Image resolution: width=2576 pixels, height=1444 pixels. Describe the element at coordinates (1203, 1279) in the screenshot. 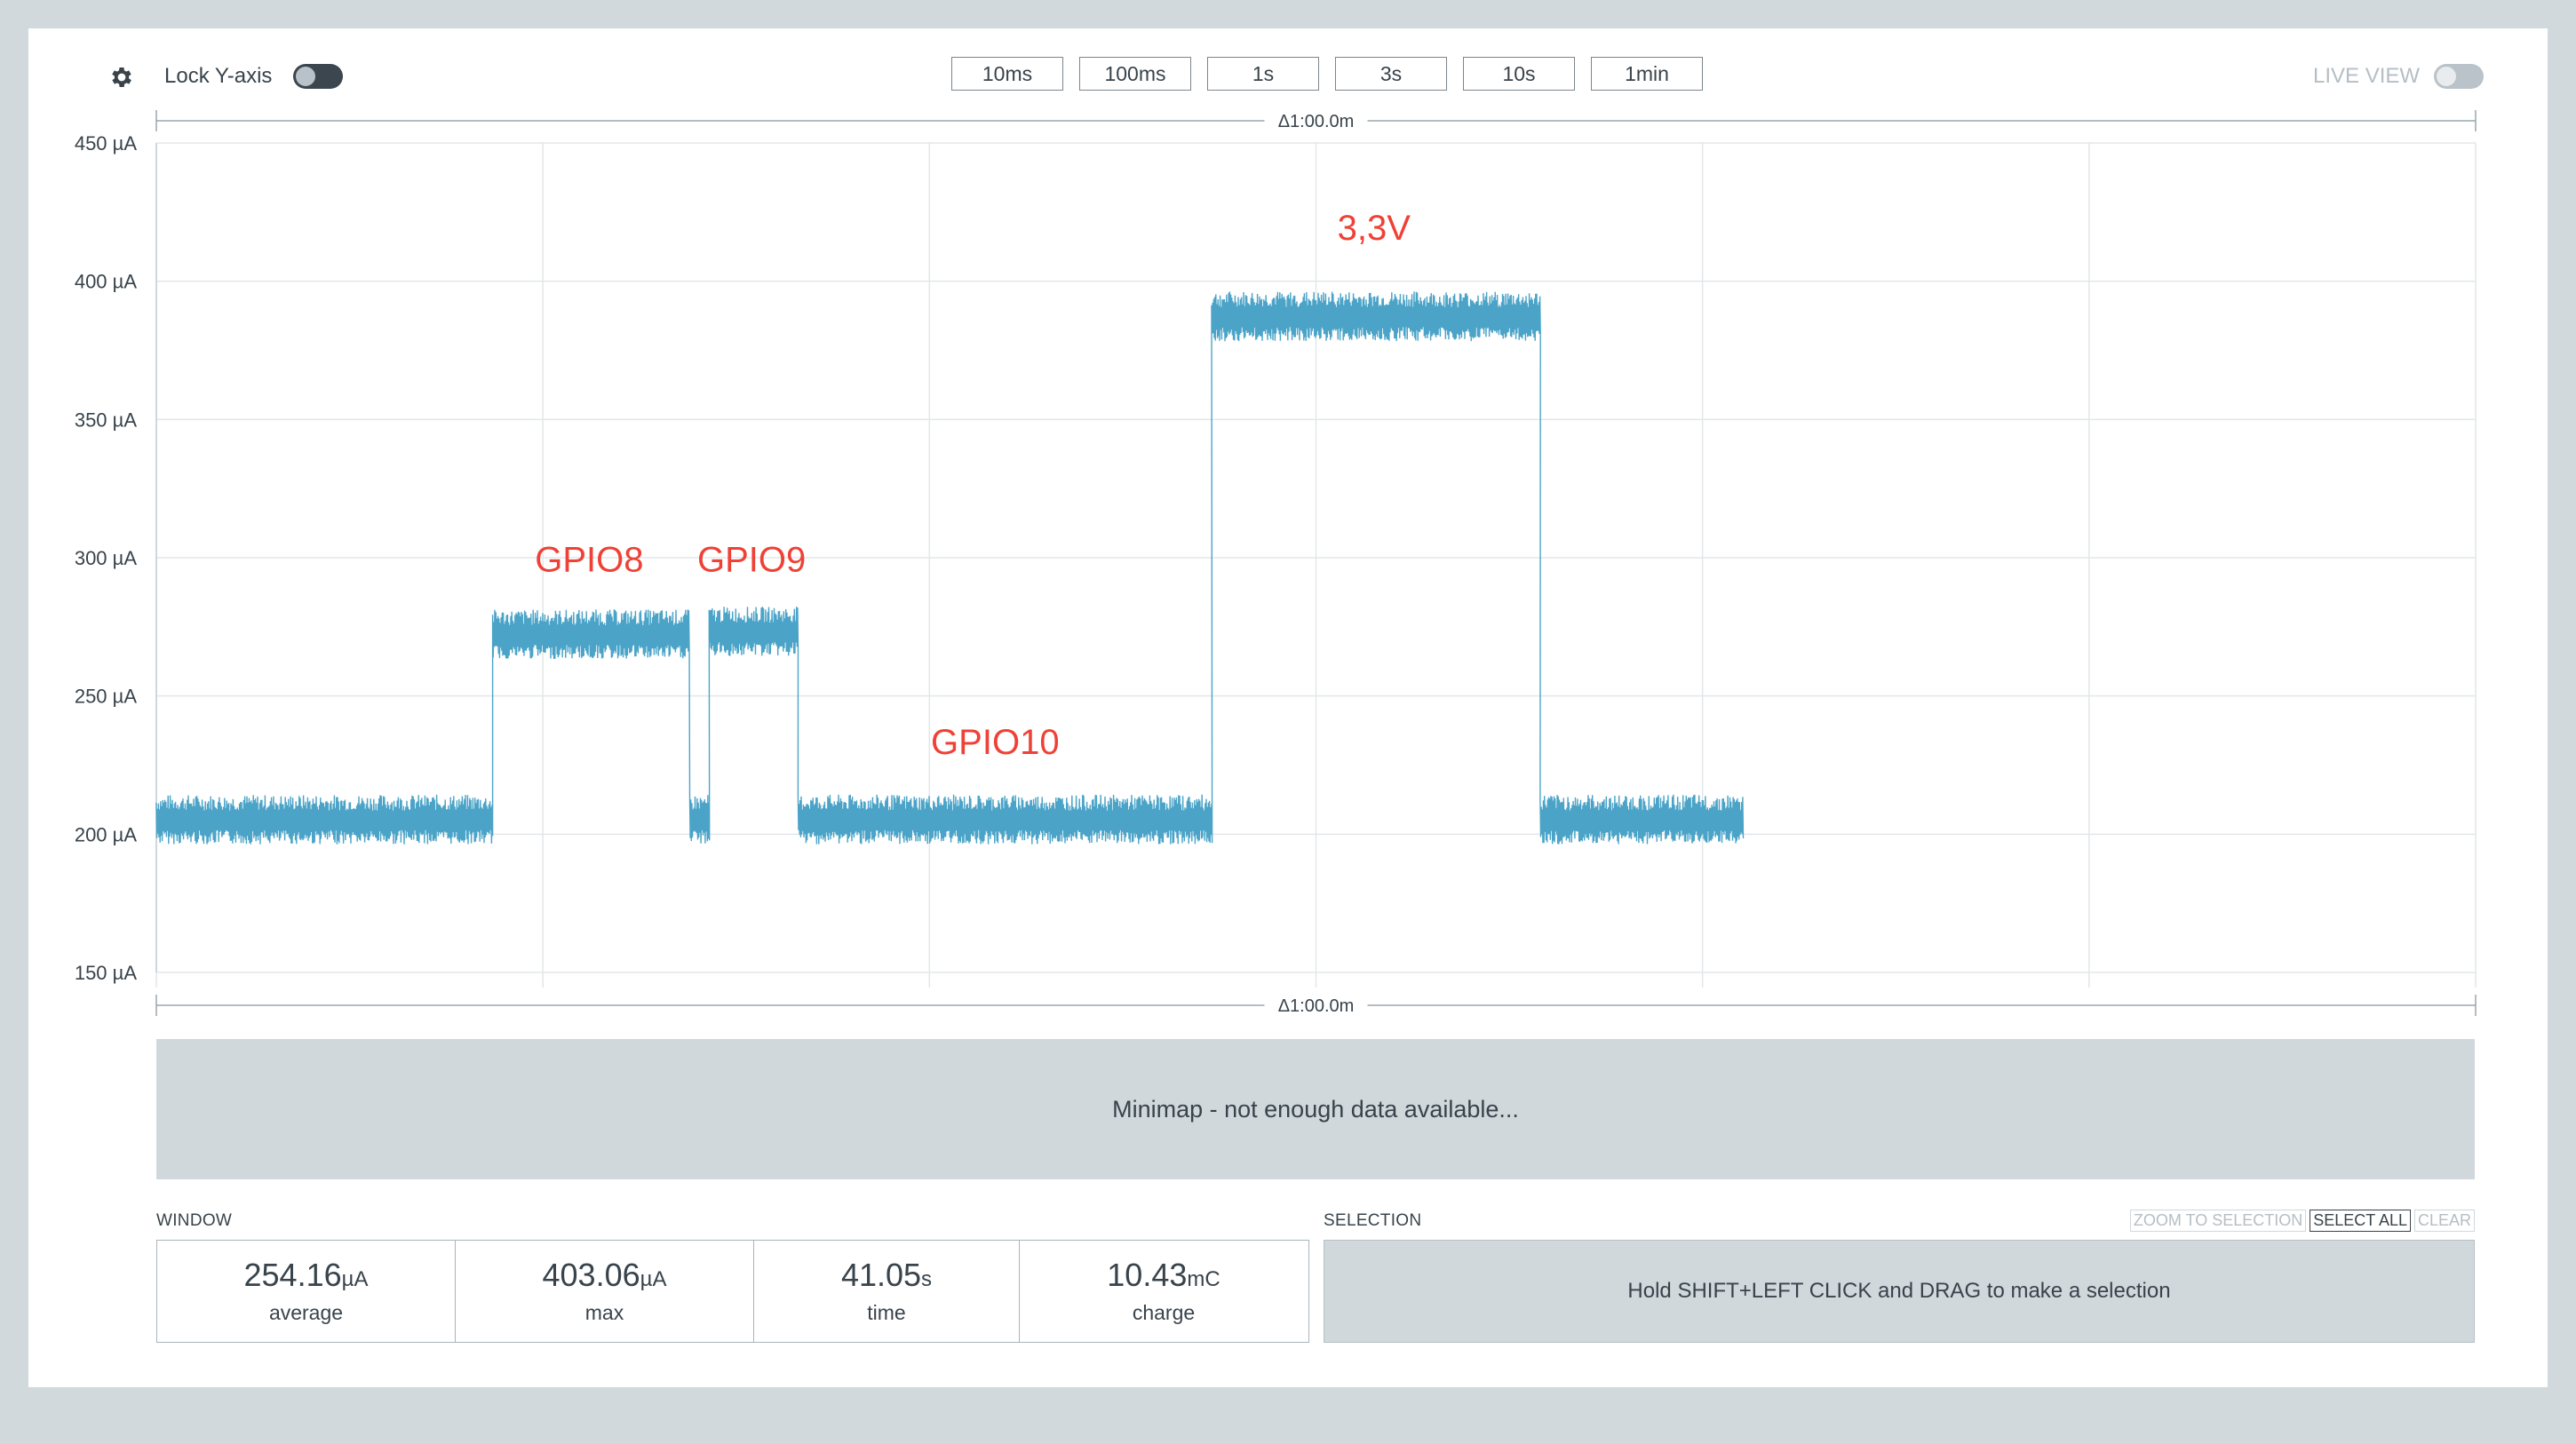

I see `stat-unit: mC` at that location.